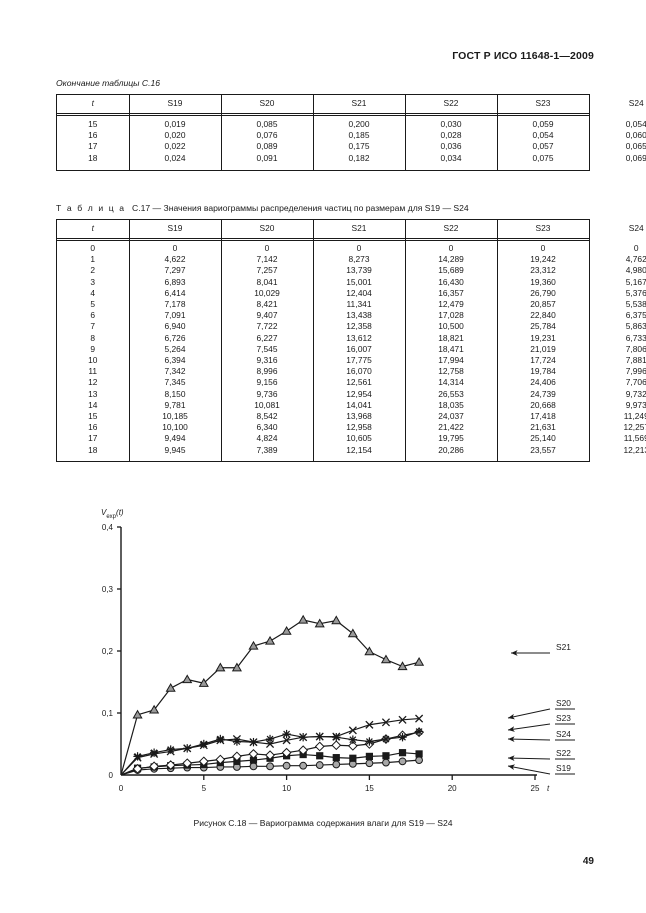  I want to click on cell-value: 6,940, so click(174, 327).